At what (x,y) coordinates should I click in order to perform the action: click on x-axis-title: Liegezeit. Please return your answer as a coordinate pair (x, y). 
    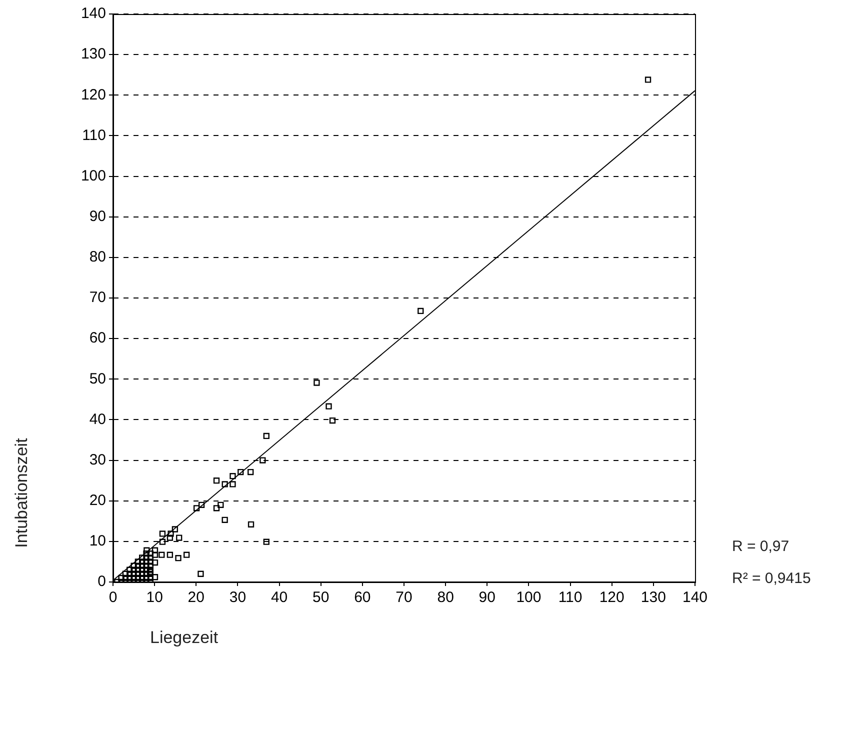
    Looking at the image, I should click on (184, 638).